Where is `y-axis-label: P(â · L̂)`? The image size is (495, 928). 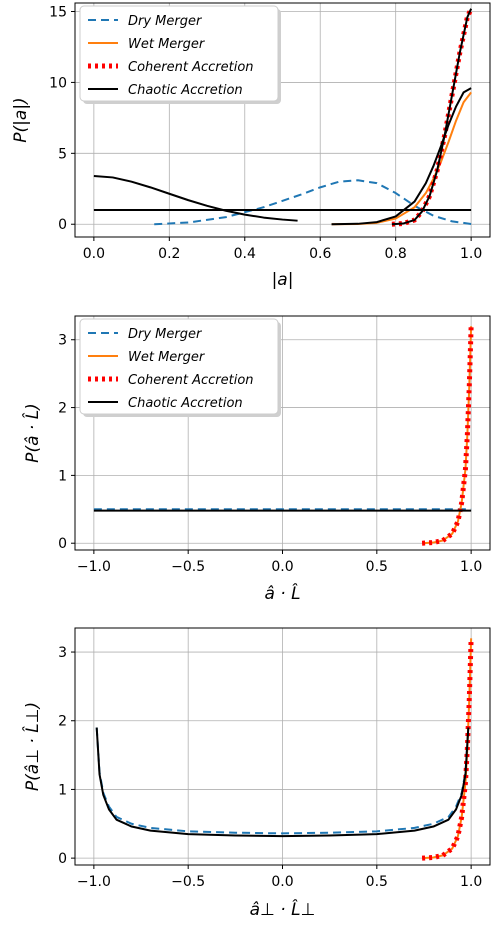
y-axis-label: P(â · L̂) is located at coordinates (32, 433).